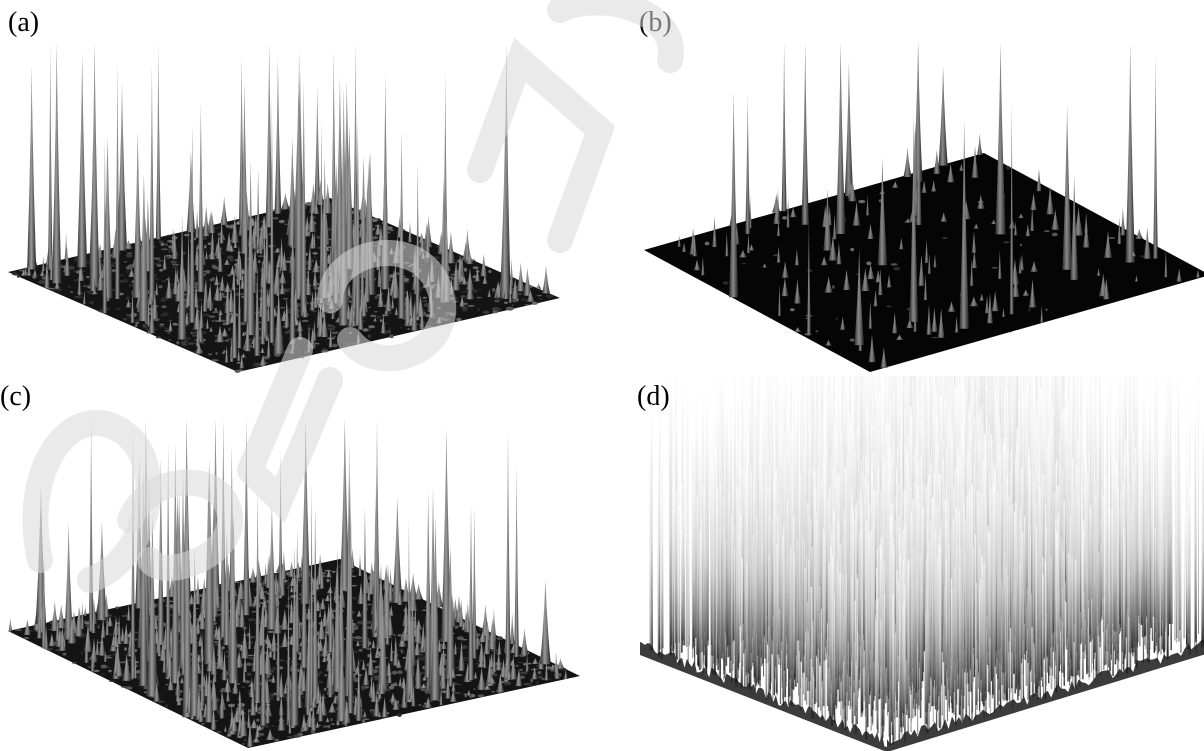 The image size is (1204, 751). What do you see at coordinates (924, 262) in the screenshot?
I see `surface-plane` at bounding box center [924, 262].